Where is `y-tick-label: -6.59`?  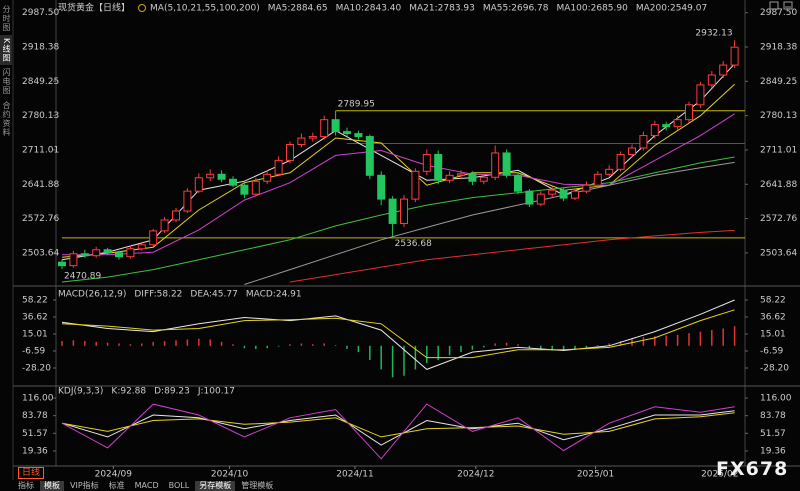
y-tick-label: -6.59 is located at coordinates (34, 351).